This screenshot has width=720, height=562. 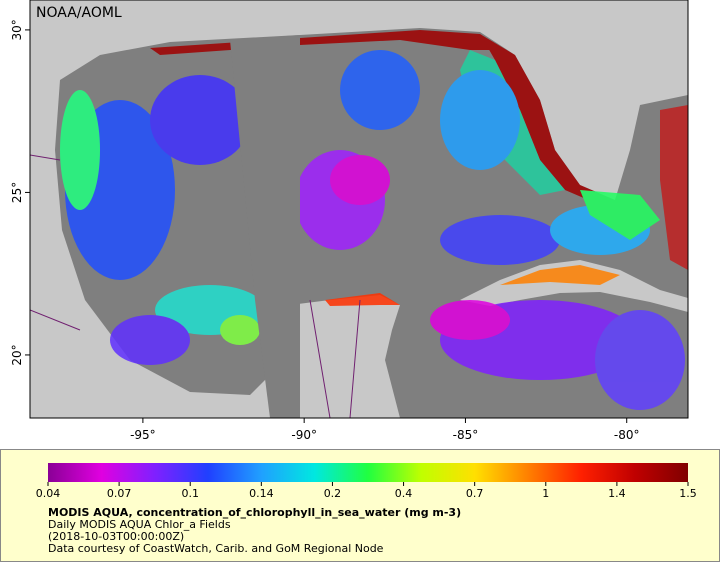 What do you see at coordinates (17, 354) in the screenshot?
I see `lat-tick-label: 20°` at bounding box center [17, 354].